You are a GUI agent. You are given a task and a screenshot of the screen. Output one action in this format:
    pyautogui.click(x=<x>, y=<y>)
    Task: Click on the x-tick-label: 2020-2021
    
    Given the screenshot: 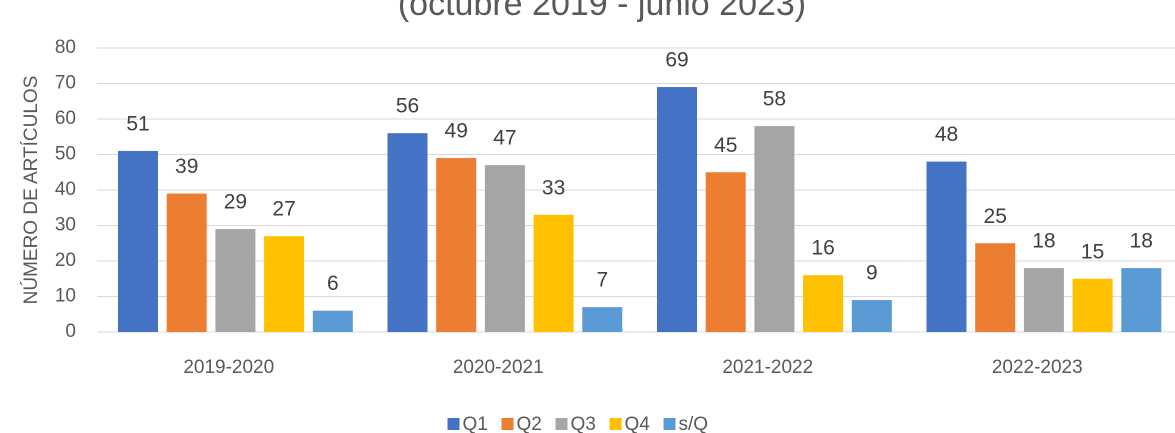 What is the action you would take?
    pyautogui.click(x=498, y=367)
    